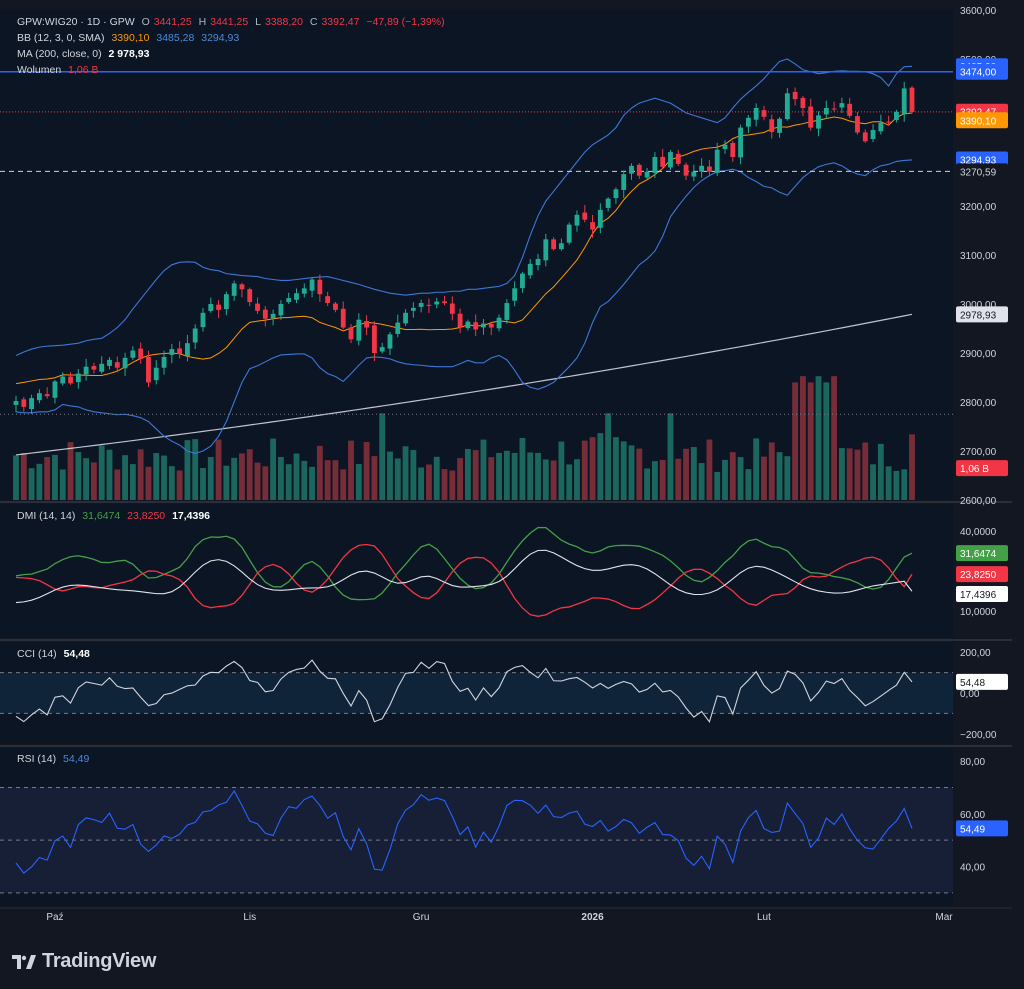 This screenshot has width=1024, height=989. What do you see at coordinates (58, 70) in the screenshot?
I see `volume-legend: Wolumen 1,06 B` at bounding box center [58, 70].